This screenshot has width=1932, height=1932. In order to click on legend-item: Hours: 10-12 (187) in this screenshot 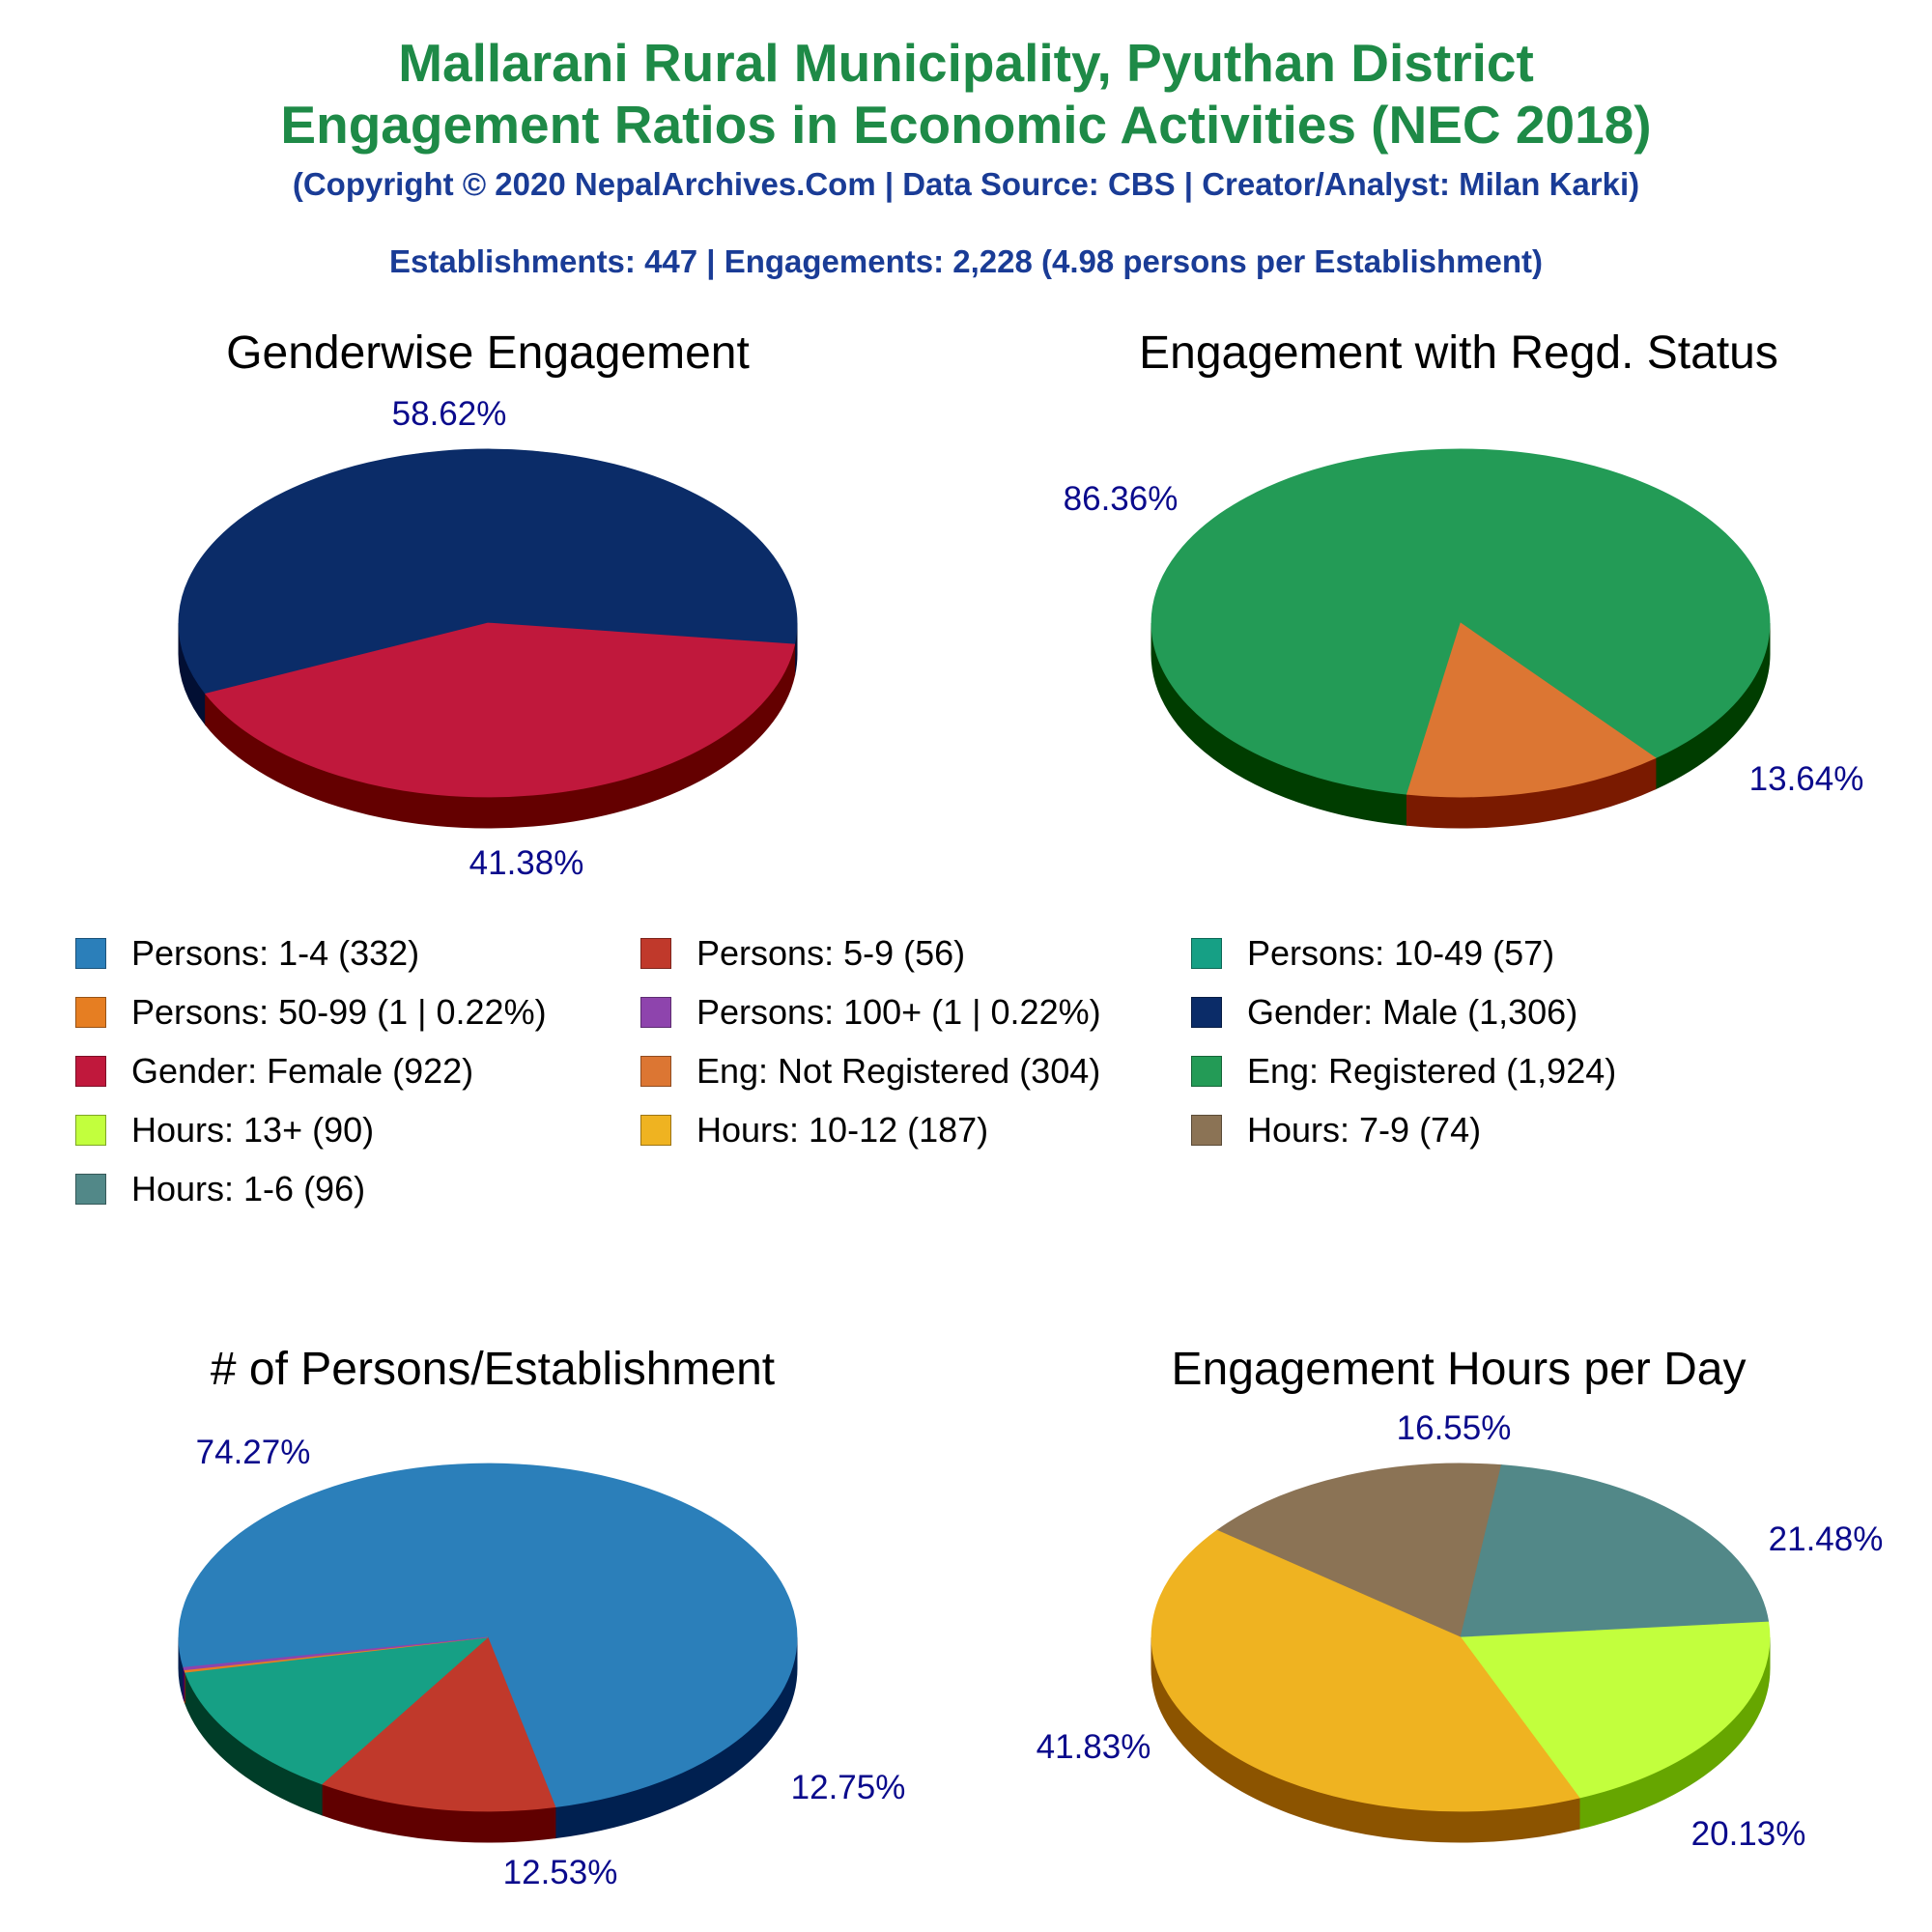, I will do `click(814, 1130)`.